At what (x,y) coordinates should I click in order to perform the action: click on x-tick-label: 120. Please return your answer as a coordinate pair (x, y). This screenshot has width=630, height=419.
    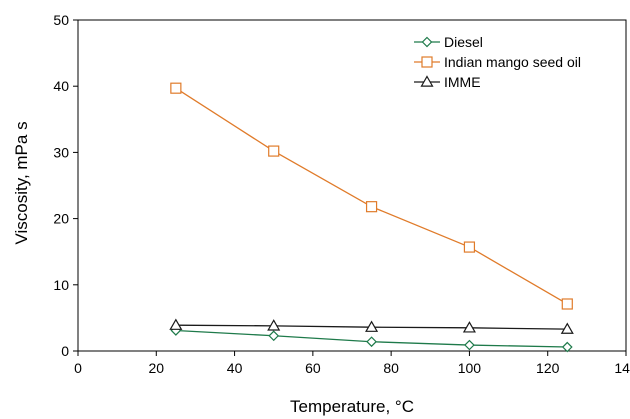
    Looking at the image, I should click on (548, 368).